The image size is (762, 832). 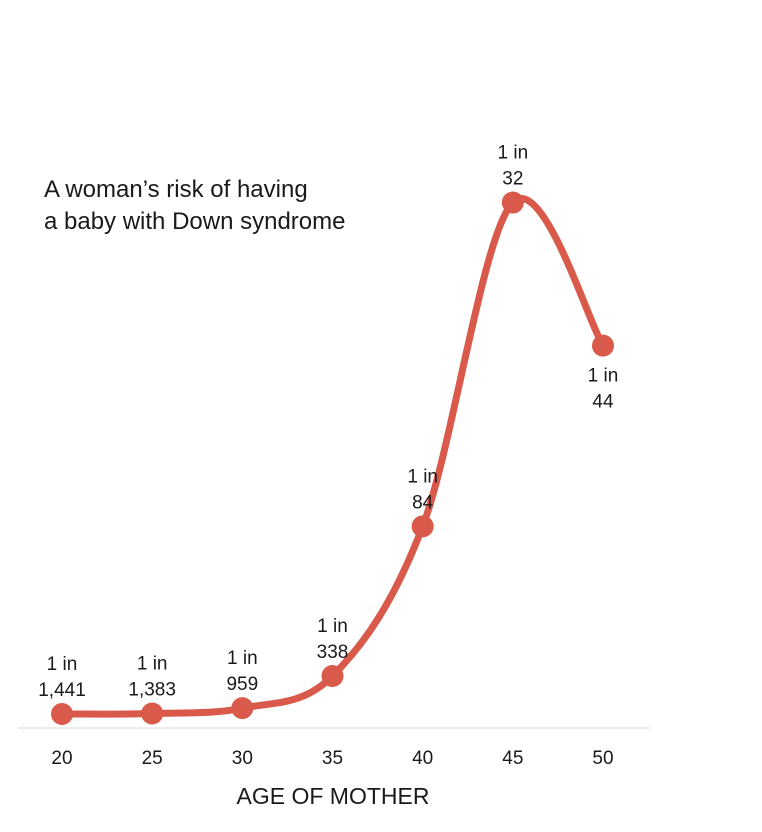 What do you see at coordinates (603, 376) in the screenshot?
I see `data-label-50-line-1: 1 in` at bounding box center [603, 376].